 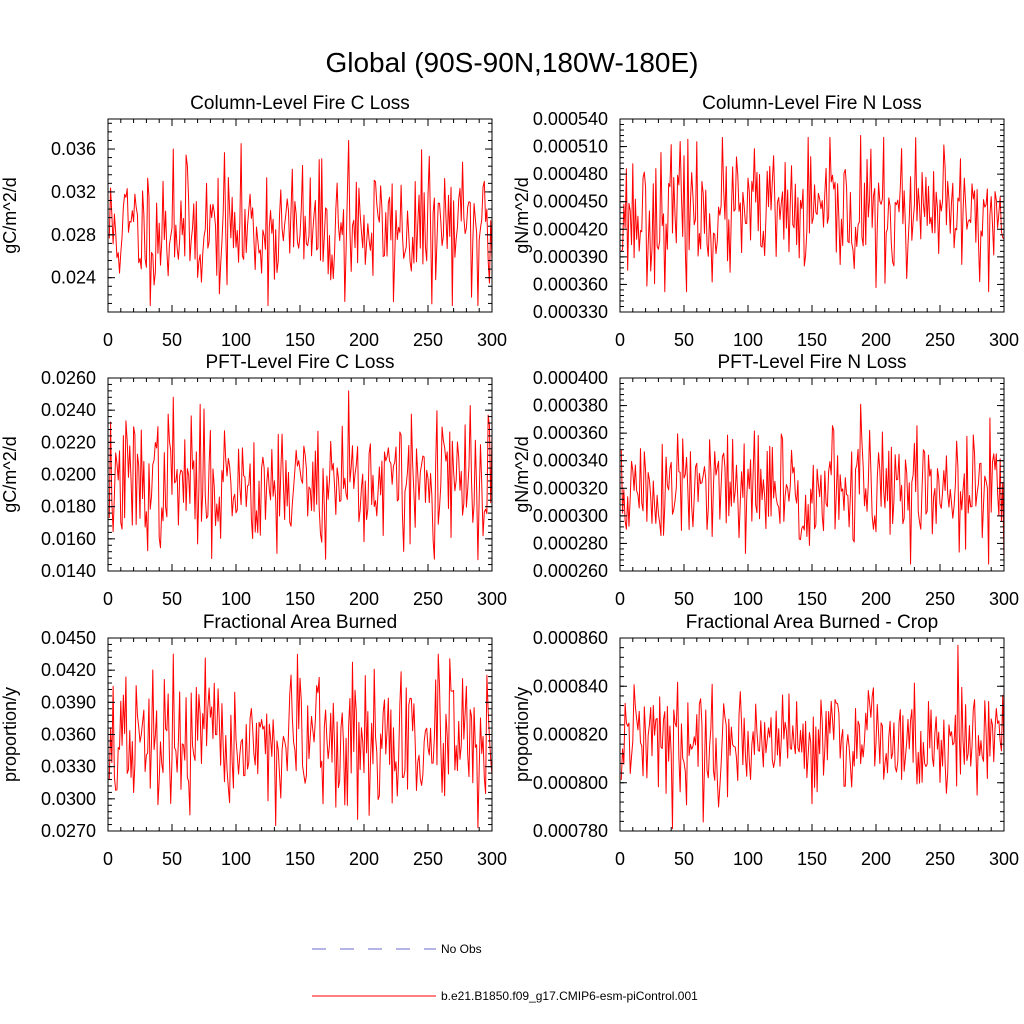 I want to click on y-tick-label: 0.024, so click(x=73, y=278).